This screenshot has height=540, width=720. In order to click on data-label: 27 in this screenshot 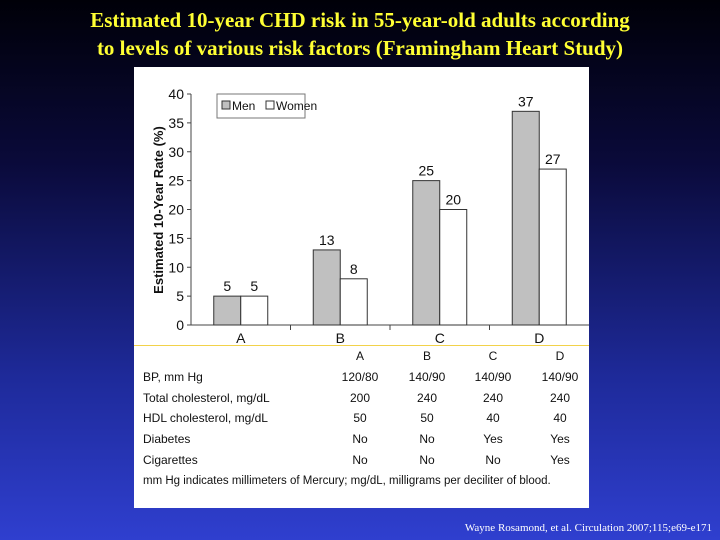, I will do `click(553, 159)`.